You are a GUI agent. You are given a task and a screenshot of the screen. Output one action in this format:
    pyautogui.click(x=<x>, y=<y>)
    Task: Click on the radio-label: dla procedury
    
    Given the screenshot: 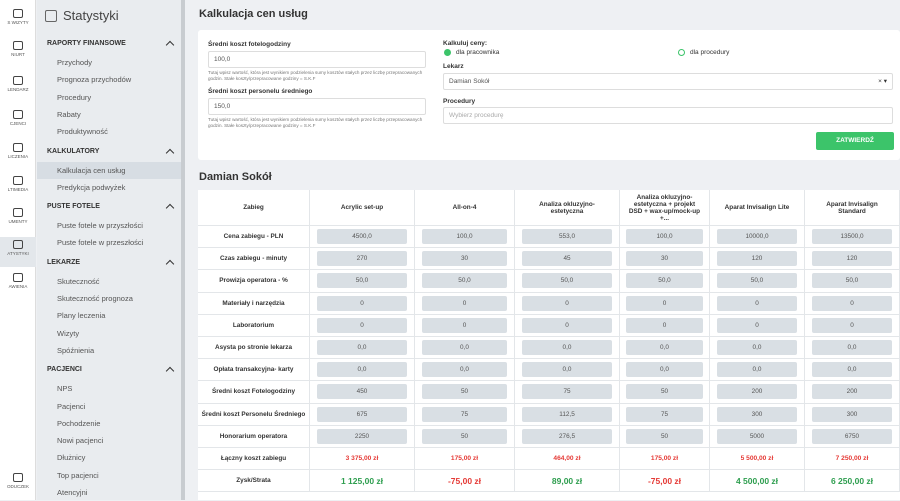 What is the action you would take?
    pyautogui.click(x=710, y=52)
    